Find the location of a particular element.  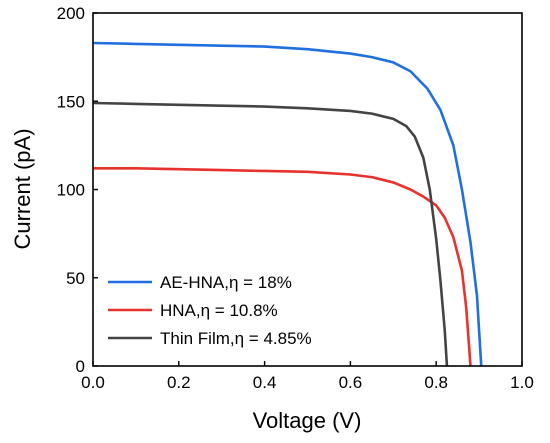

y-tick-label: 0 is located at coordinates (80, 366).